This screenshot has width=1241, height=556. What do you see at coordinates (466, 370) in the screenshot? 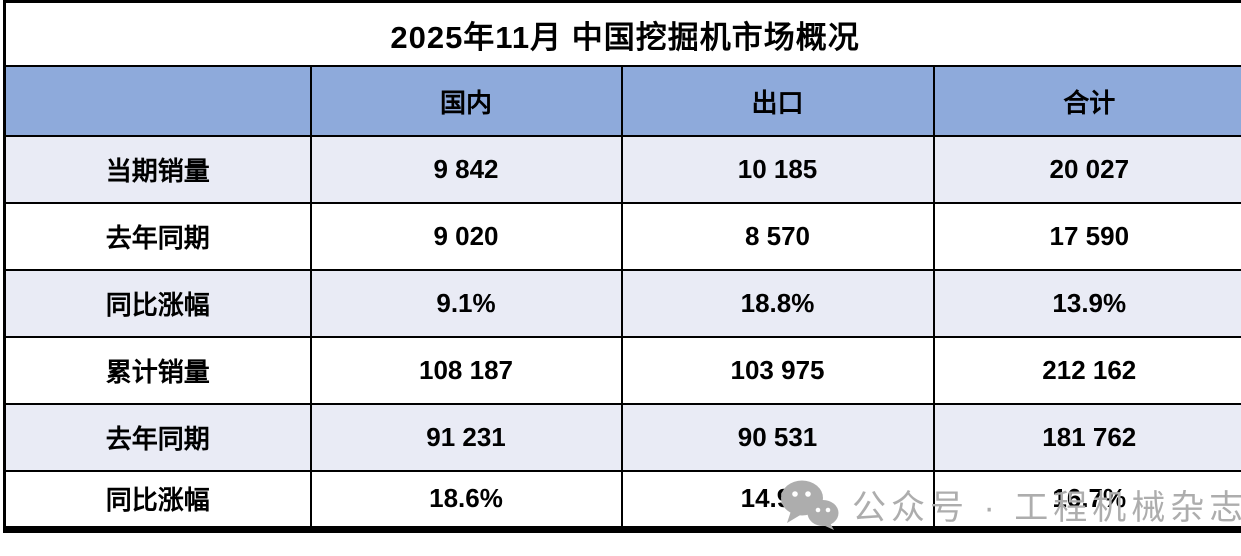
I see `cell-domestic: 108 187` at bounding box center [466, 370].